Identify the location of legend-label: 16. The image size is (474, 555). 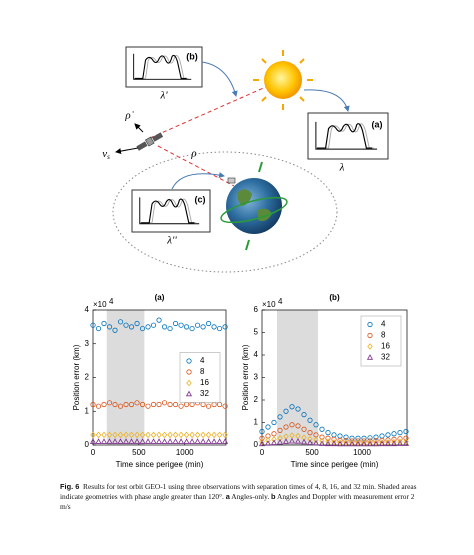
(385, 346).